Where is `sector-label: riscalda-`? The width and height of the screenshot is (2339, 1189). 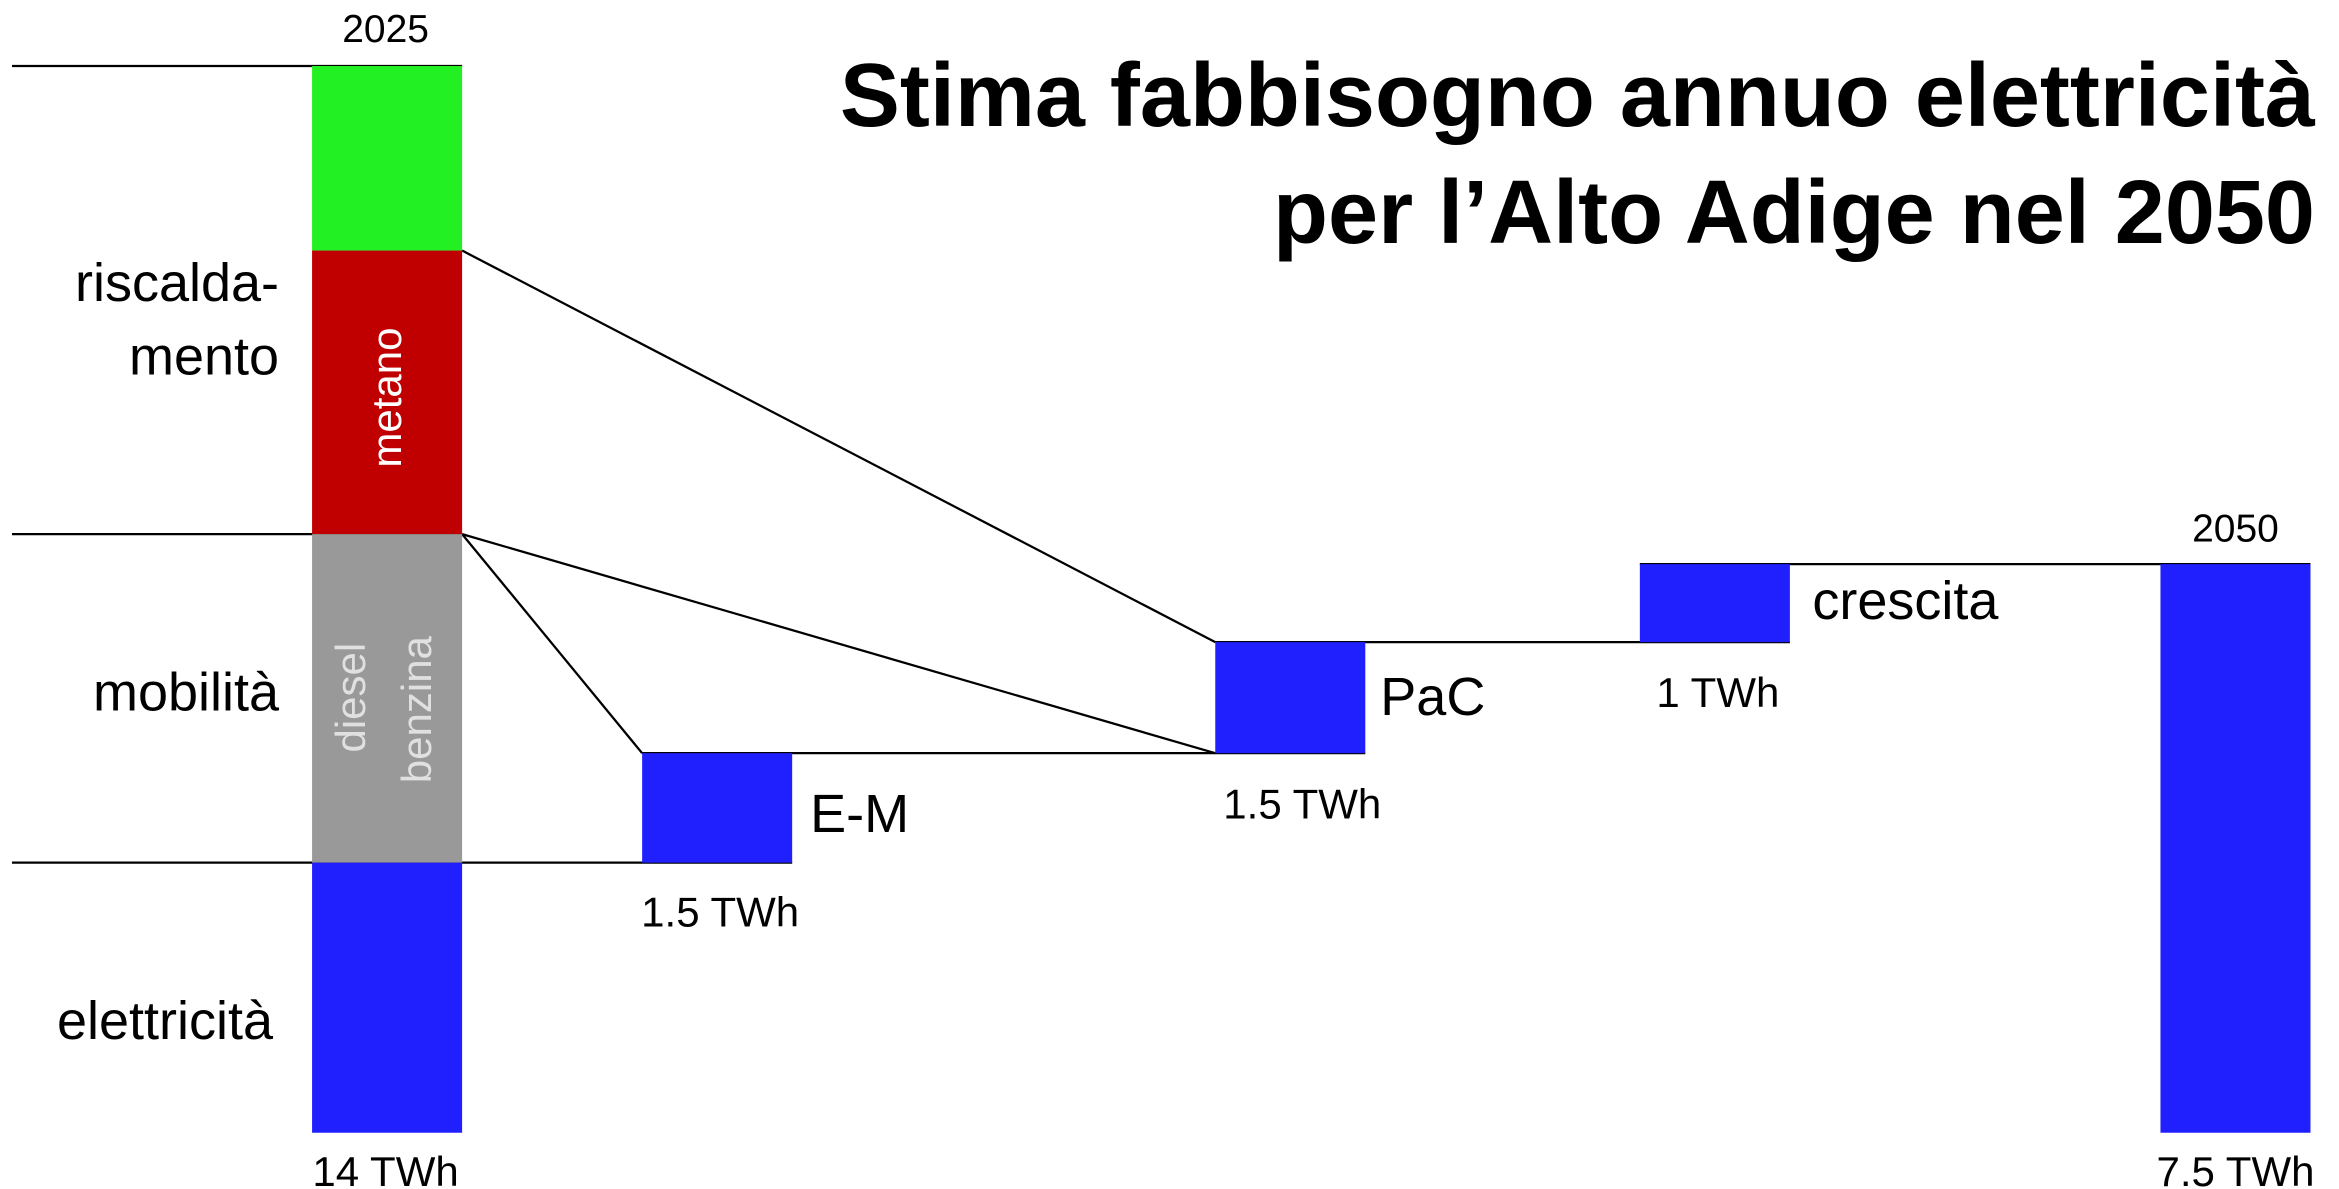 sector-label: riscalda- is located at coordinates (177, 283).